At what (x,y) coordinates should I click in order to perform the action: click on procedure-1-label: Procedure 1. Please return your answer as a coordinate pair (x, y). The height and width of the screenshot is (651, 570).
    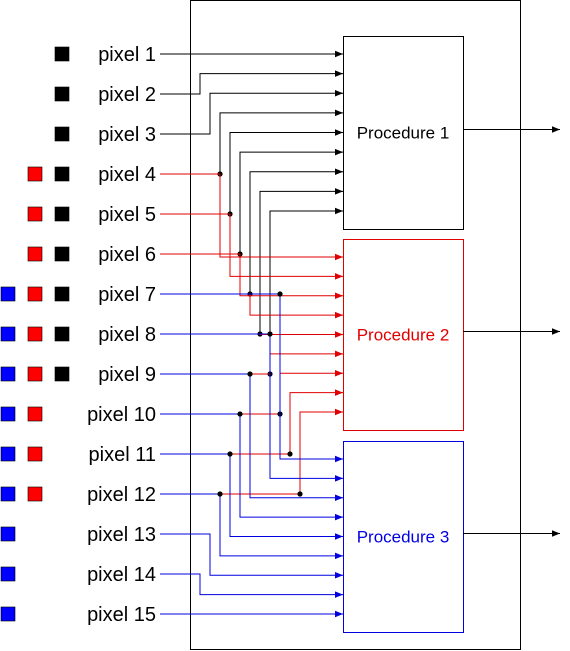
    Looking at the image, I should click on (403, 133).